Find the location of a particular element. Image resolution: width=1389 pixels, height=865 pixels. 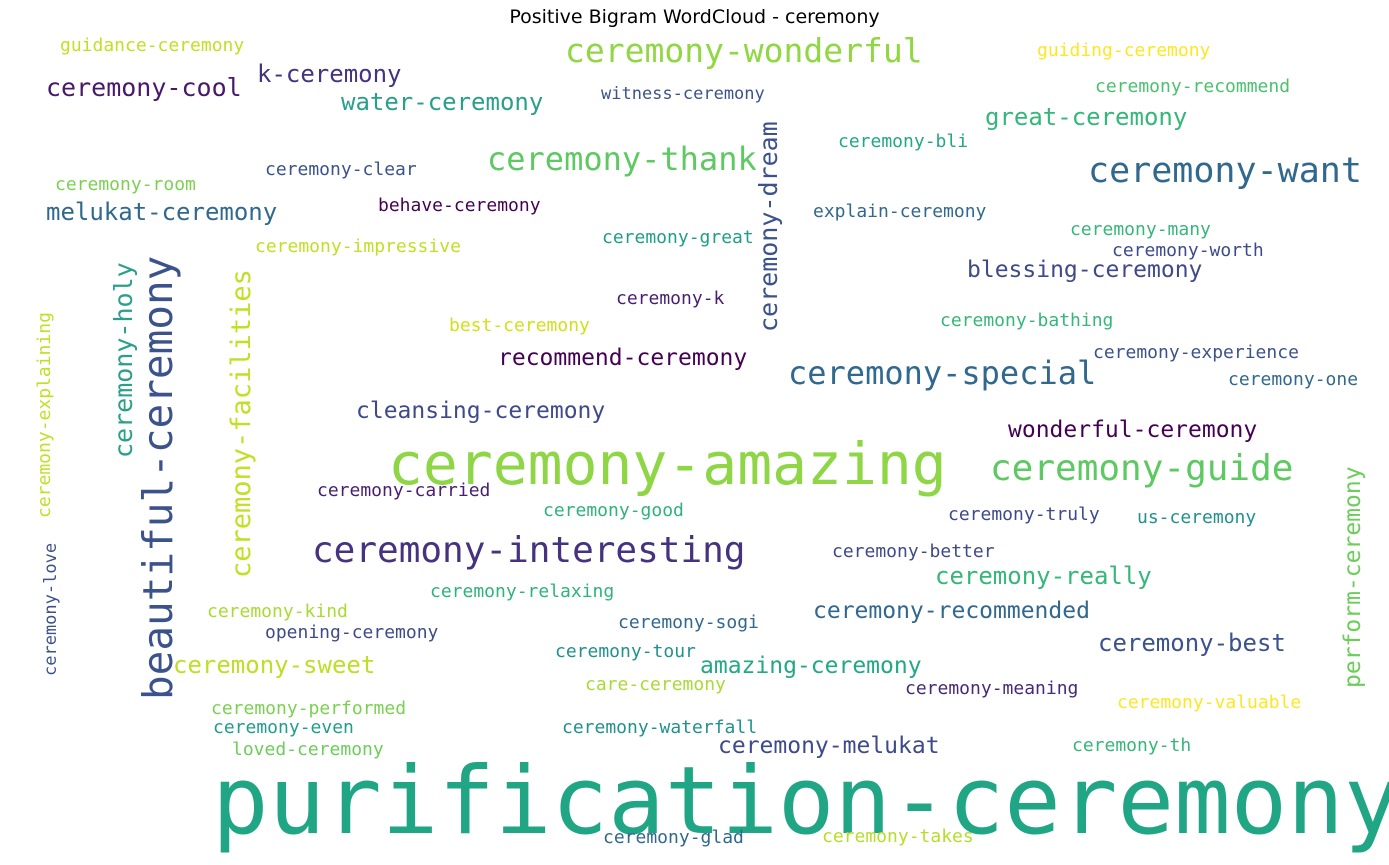

word-ceremony-holy: ceremony-holy is located at coordinates (123, 360).